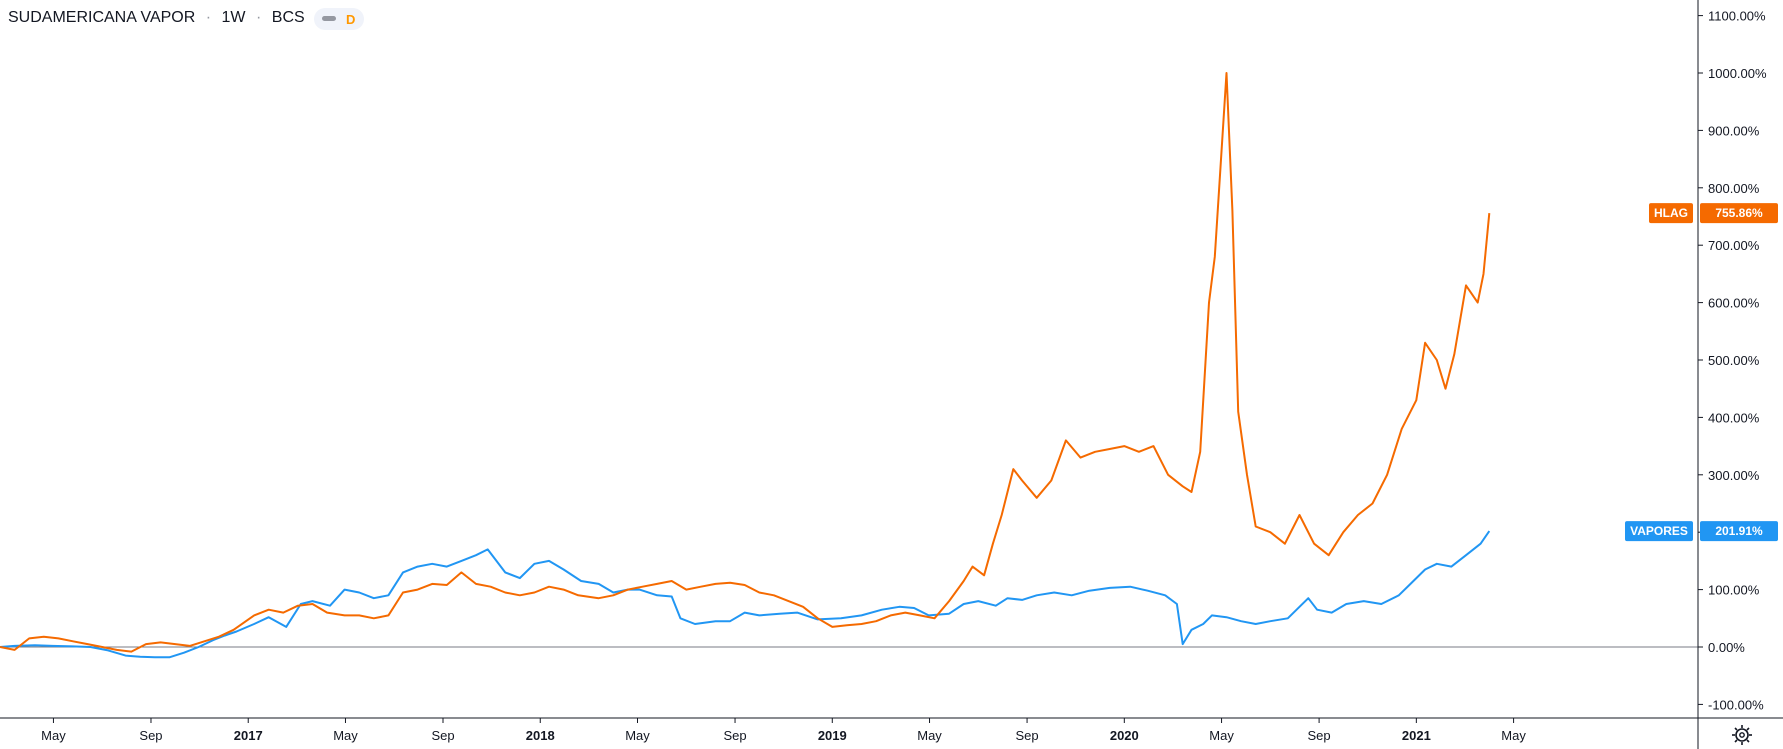 The width and height of the screenshot is (1783, 749). Describe the element at coordinates (350, 19) in the screenshot. I see `status-letter: D` at that location.